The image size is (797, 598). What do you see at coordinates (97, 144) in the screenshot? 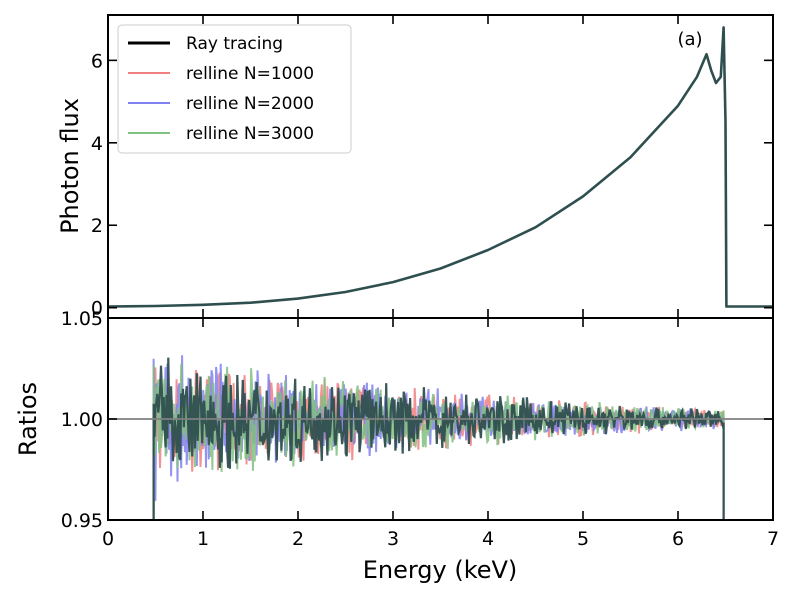
I see `y-tick-label: 4` at bounding box center [97, 144].